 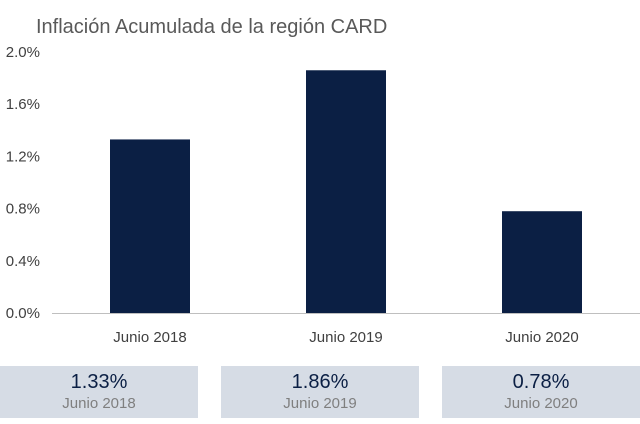 I want to click on y-tick-label: 1.2%, so click(x=23, y=156).